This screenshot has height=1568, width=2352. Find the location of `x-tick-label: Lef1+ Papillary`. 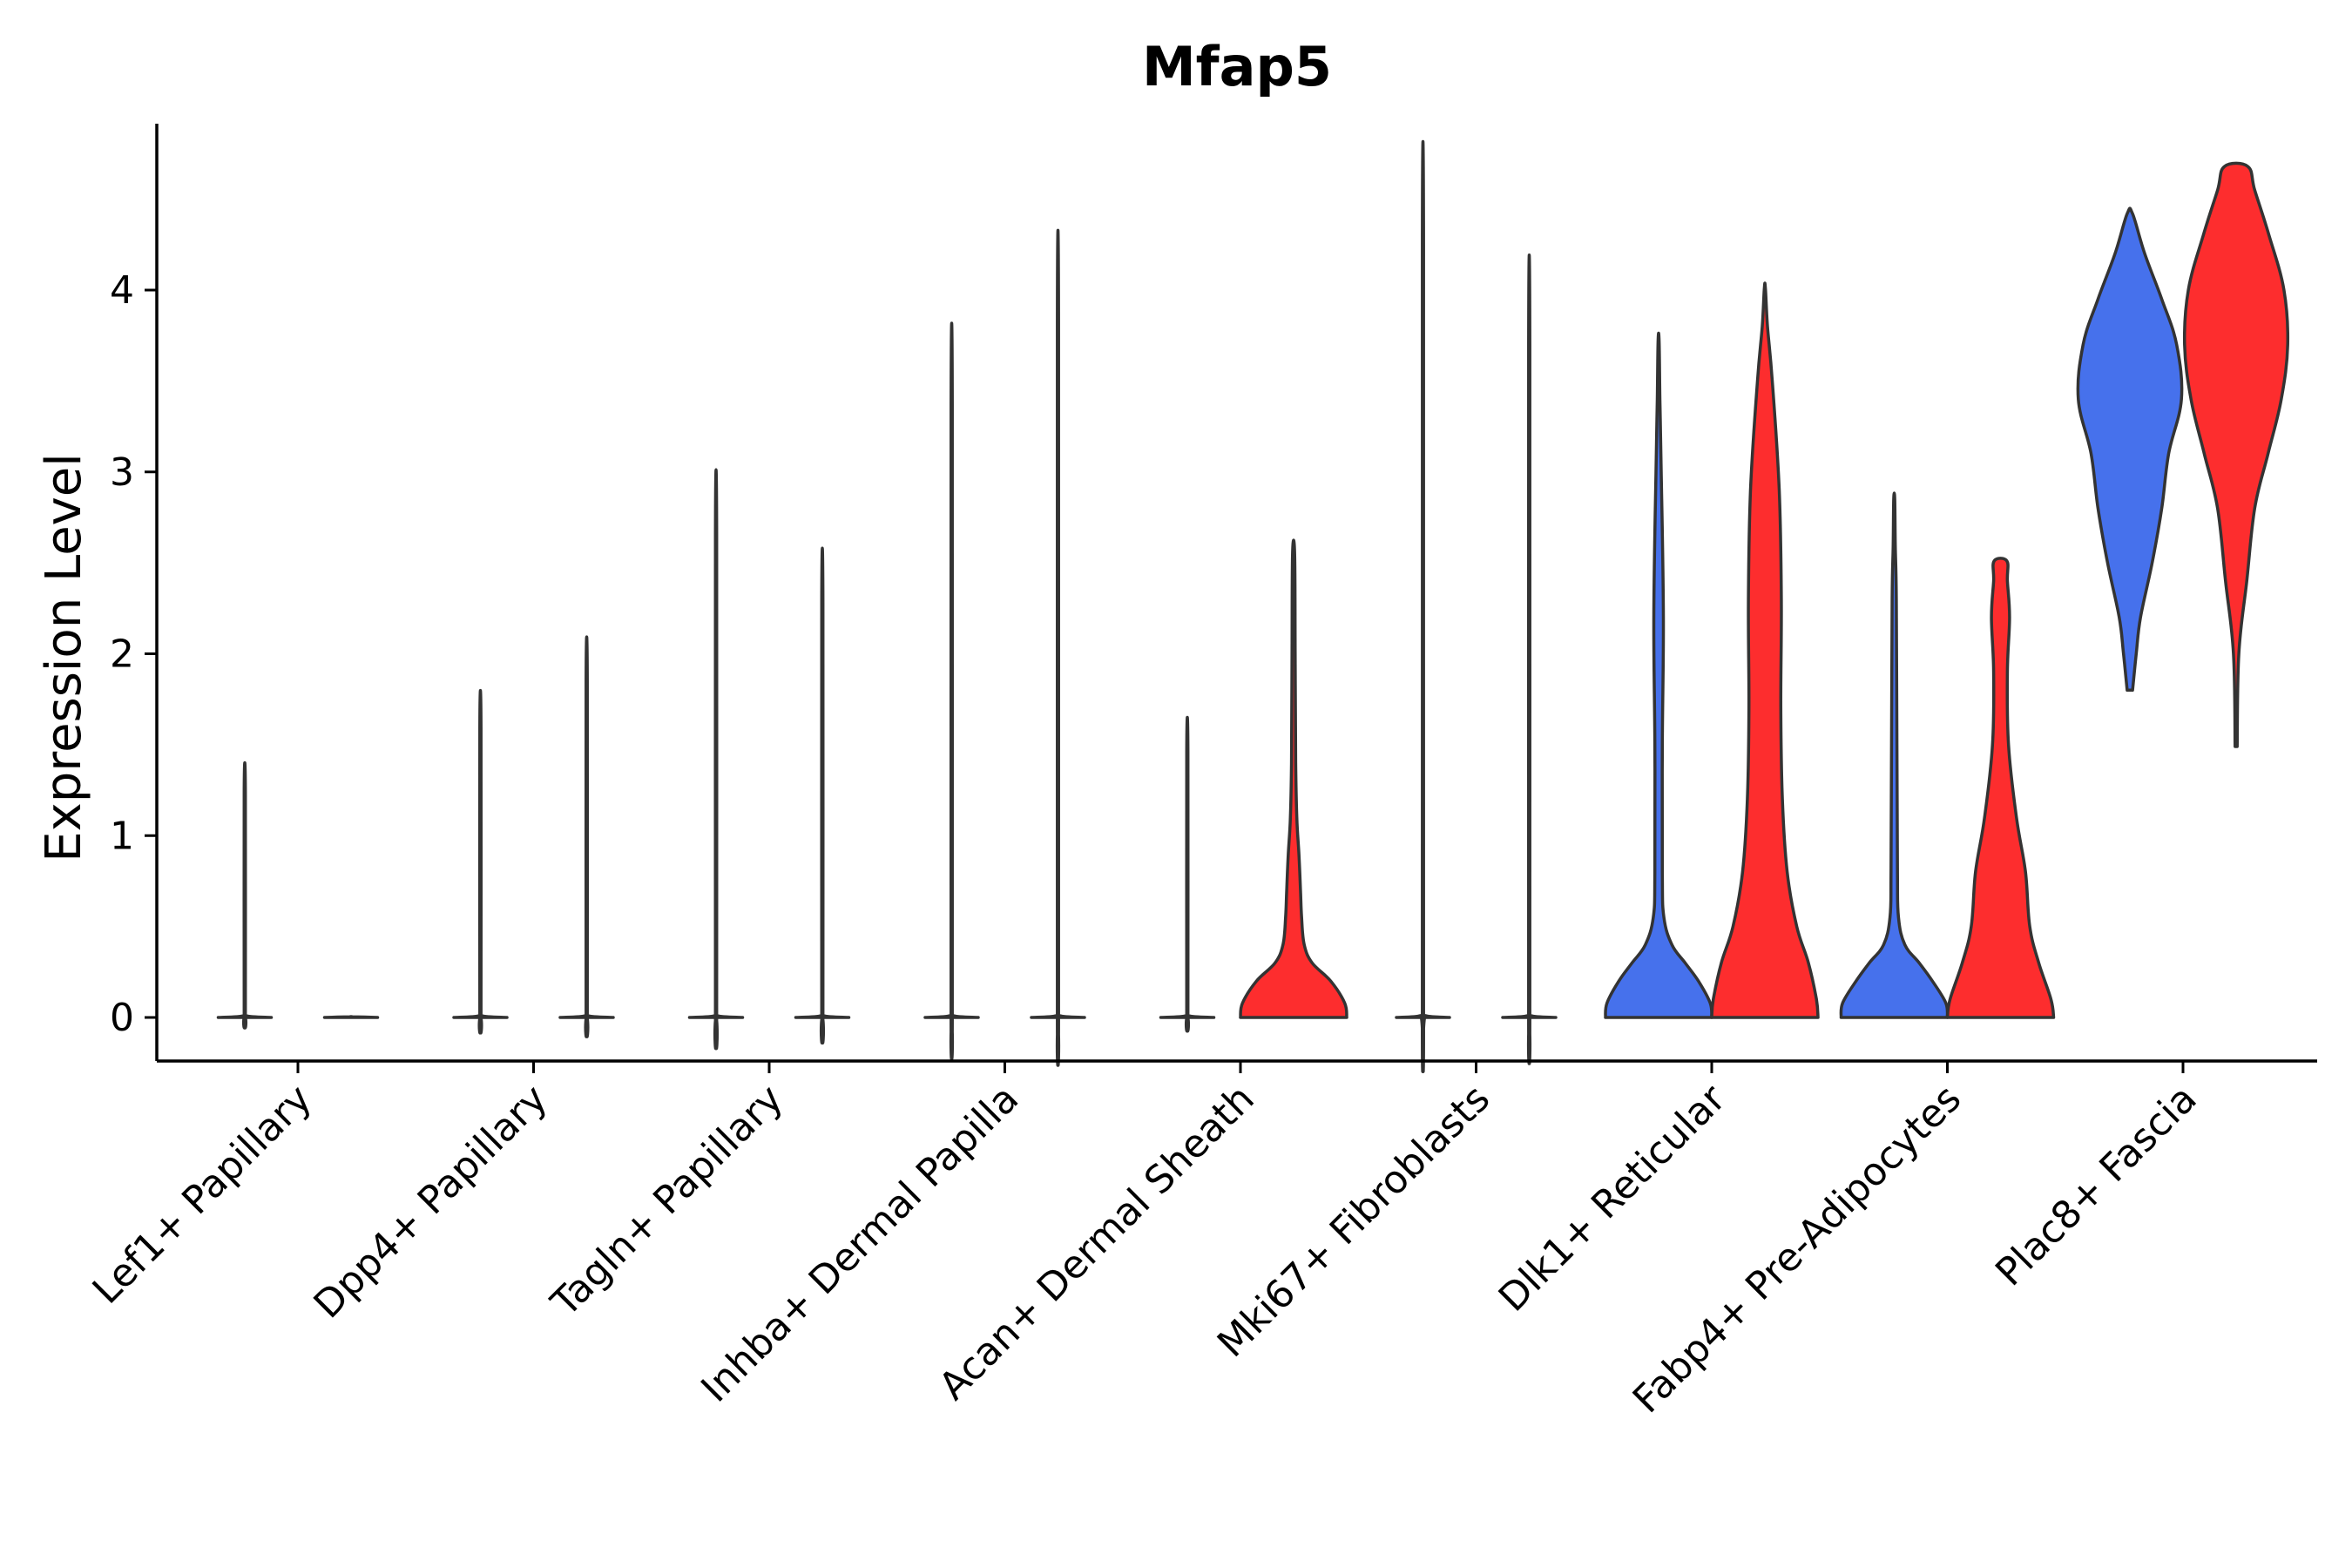

x-tick-label: Lef1+ Papillary is located at coordinates (202, 1195).